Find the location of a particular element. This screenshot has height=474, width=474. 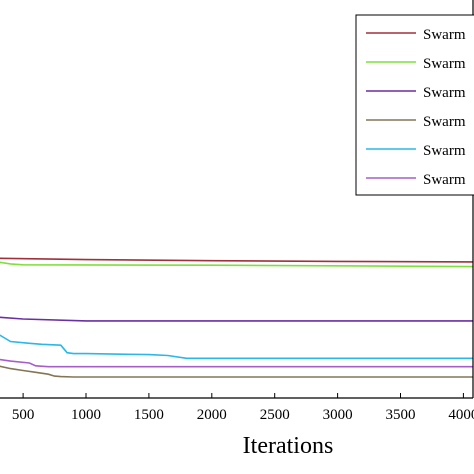

legend-label-5: Swarm is located at coordinates (444, 151).